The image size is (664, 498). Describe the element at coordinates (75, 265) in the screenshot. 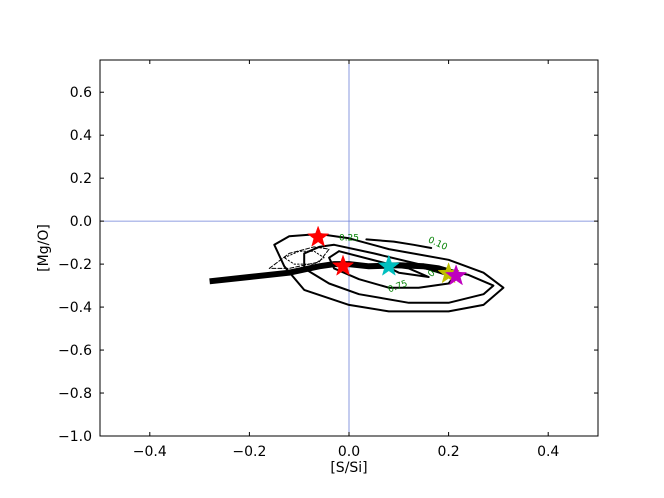

I see `y-tick-label-4: −0.2` at that location.